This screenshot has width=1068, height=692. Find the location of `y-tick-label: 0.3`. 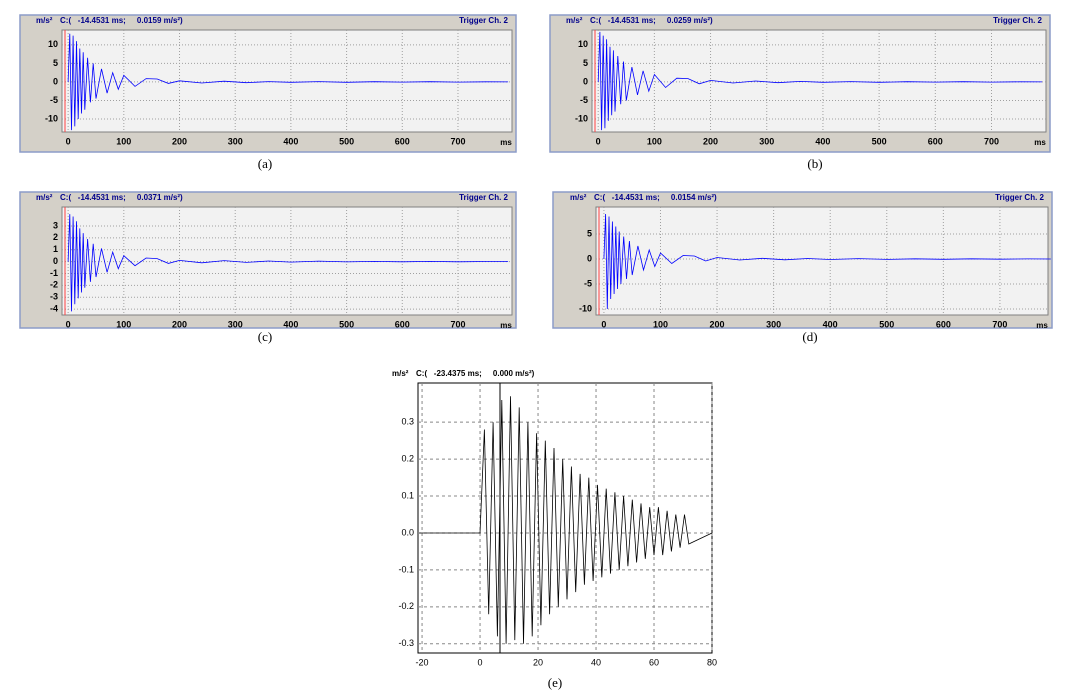

y-tick-label: 0.3 is located at coordinates (407, 422).